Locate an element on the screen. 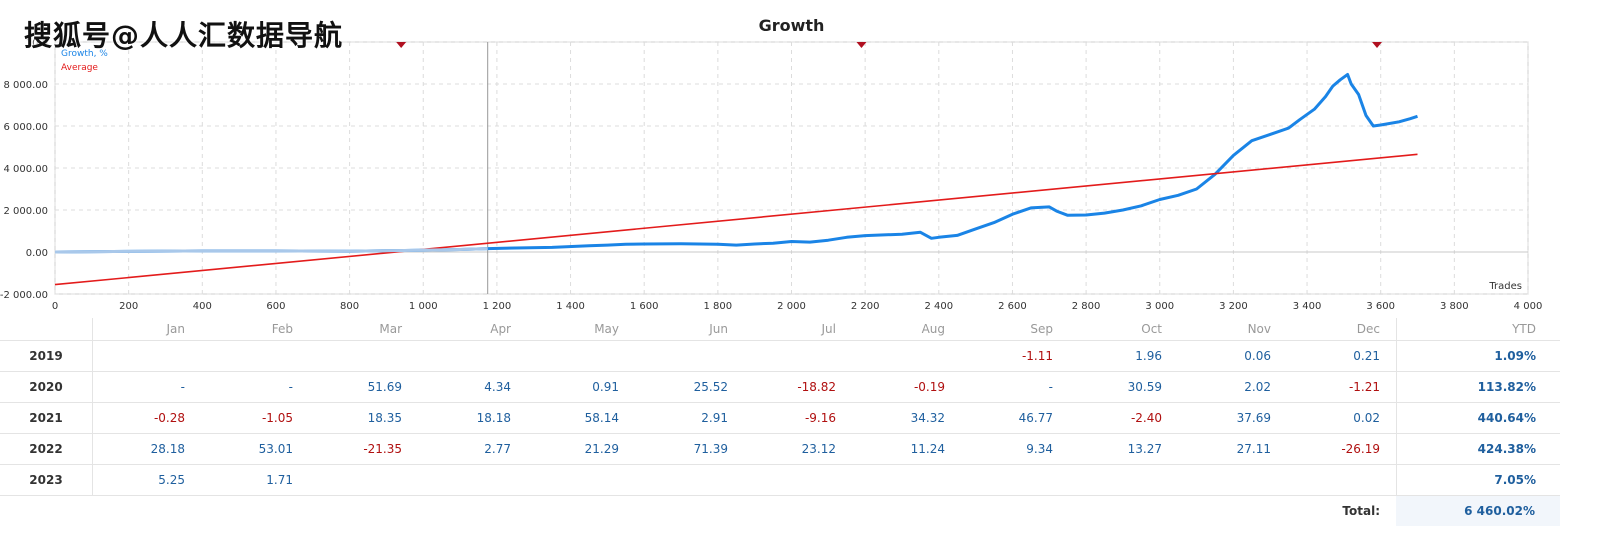  month-value-oct: 30.59 is located at coordinates (1144, 387).